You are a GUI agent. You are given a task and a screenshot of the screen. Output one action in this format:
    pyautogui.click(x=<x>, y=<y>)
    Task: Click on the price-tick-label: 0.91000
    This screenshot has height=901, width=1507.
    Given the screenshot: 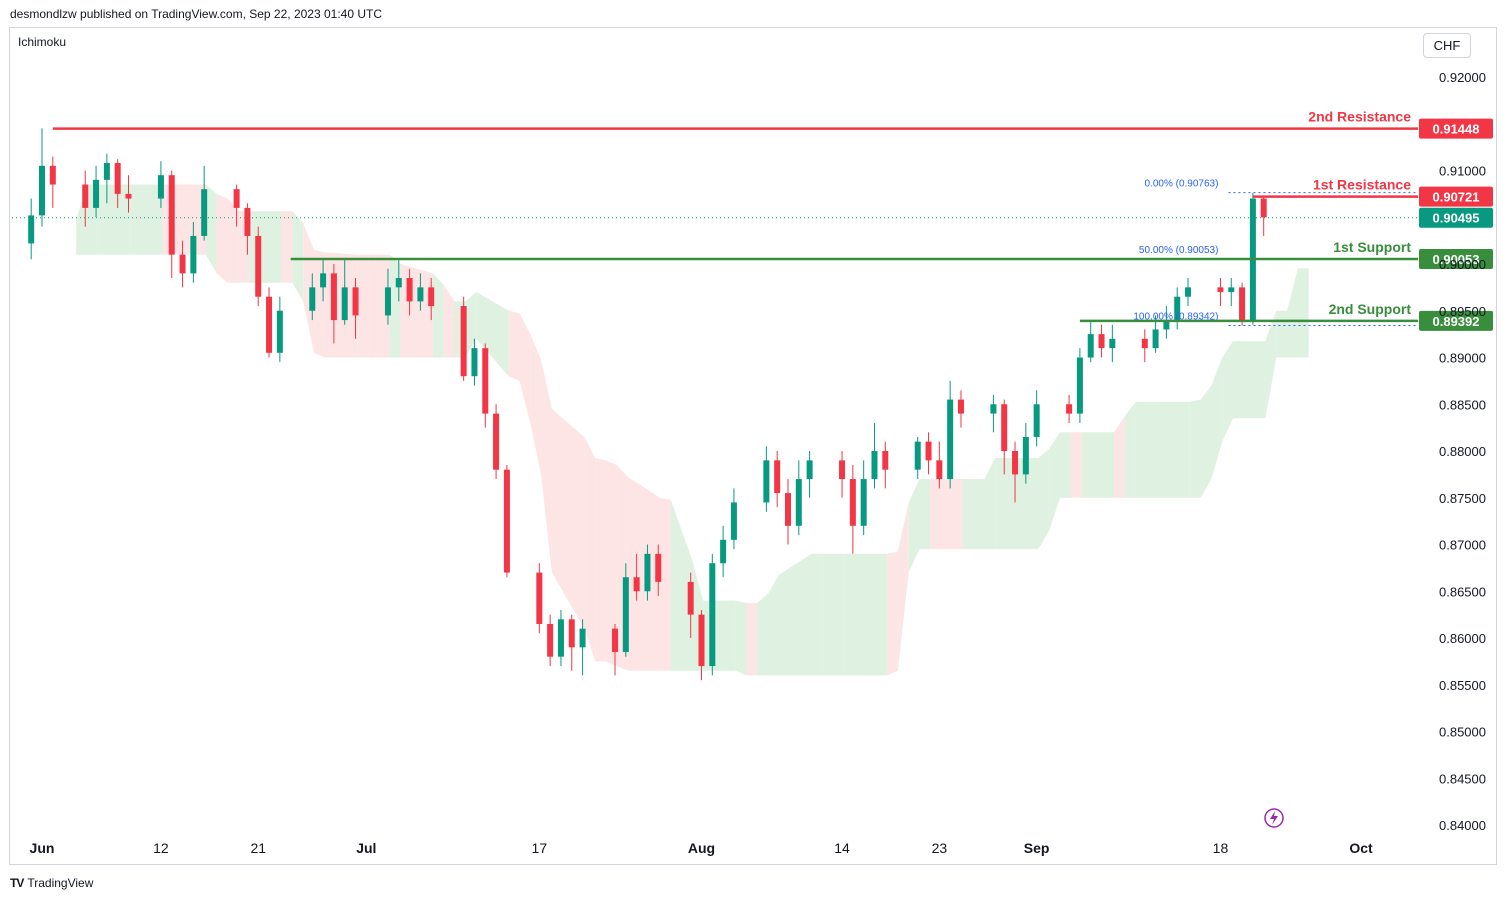 What is the action you would take?
    pyautogui.click(x=1462, y=171)
    